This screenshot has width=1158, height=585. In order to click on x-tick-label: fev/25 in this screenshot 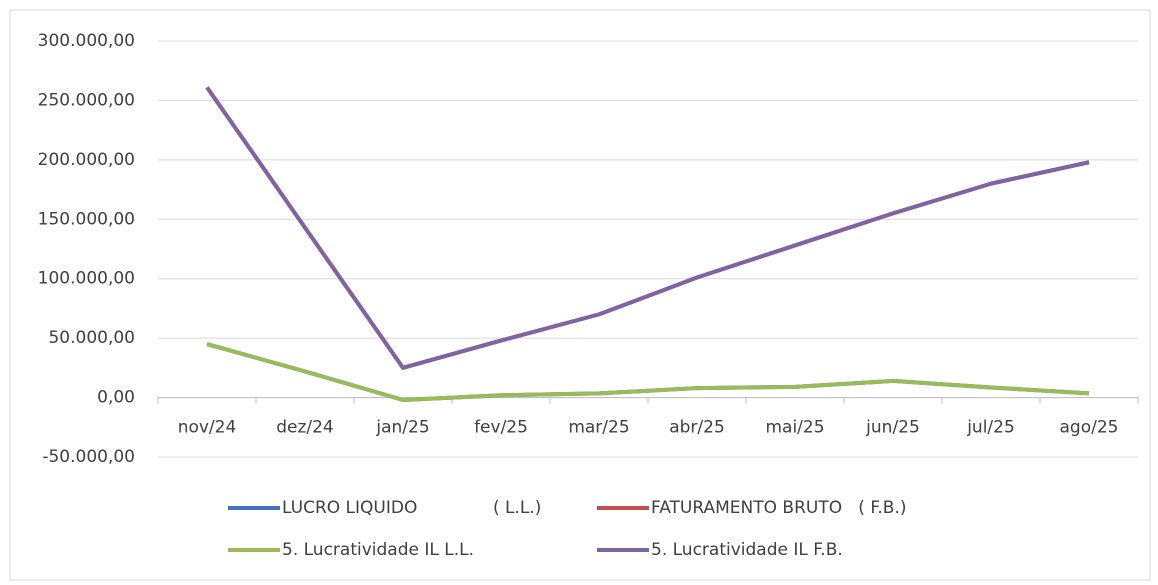, I will do `click(501, 428)`.